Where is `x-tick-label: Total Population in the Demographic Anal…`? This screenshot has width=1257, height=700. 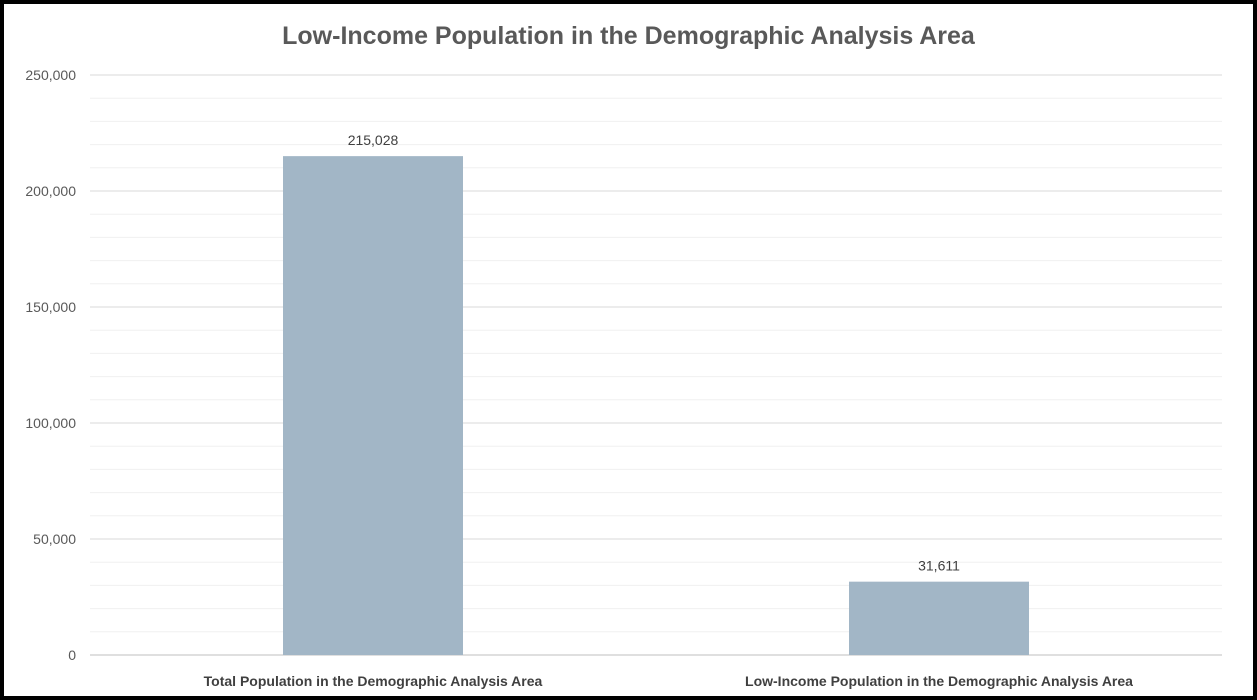
x-tick-label: Total Population in the Demographic Anal… is located at coordinates (373, 681).